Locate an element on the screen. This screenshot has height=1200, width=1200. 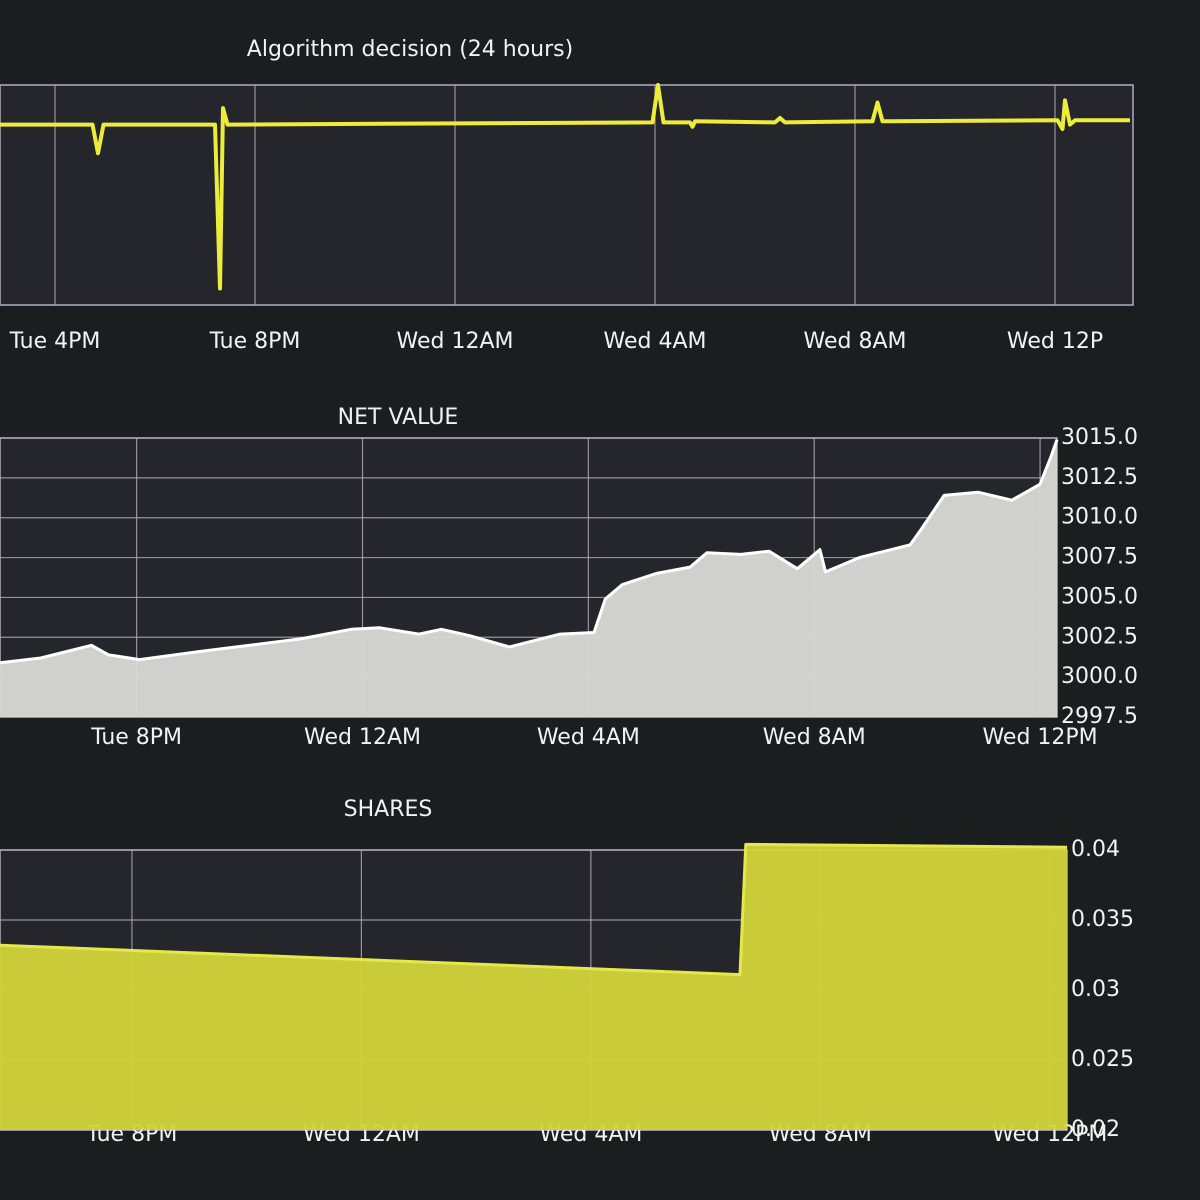
x-tick-label: Wed 12PM is located at coordinates (1039, 737).